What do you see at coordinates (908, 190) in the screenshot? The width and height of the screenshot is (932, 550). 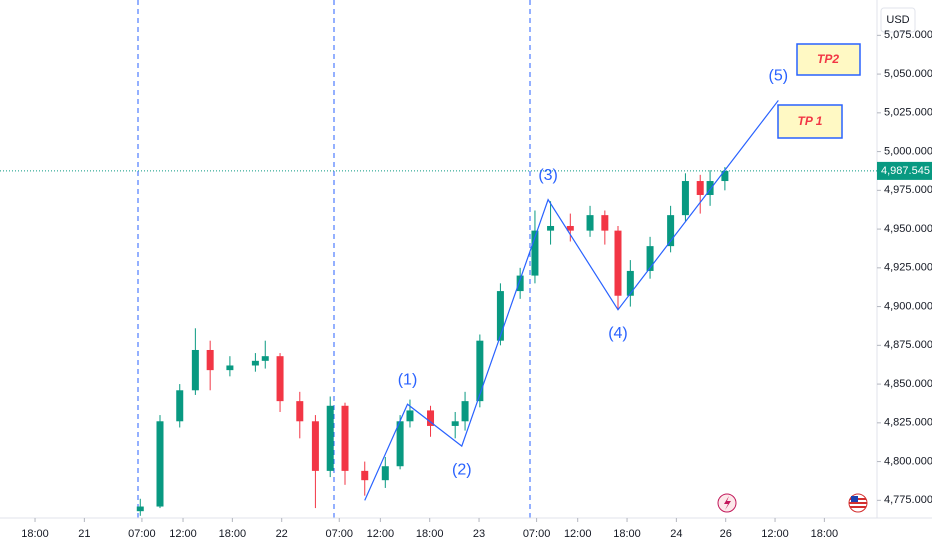 I see `y-tick-label: 4,975.000` at bounding box center [908, 190].